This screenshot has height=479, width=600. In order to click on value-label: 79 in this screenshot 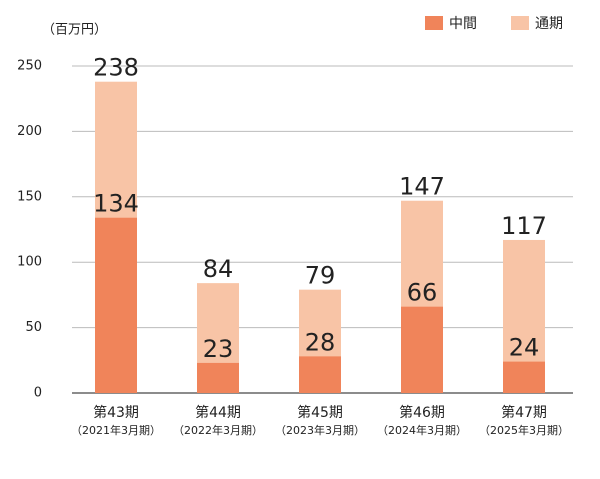, I will do `click(320, 276)`.